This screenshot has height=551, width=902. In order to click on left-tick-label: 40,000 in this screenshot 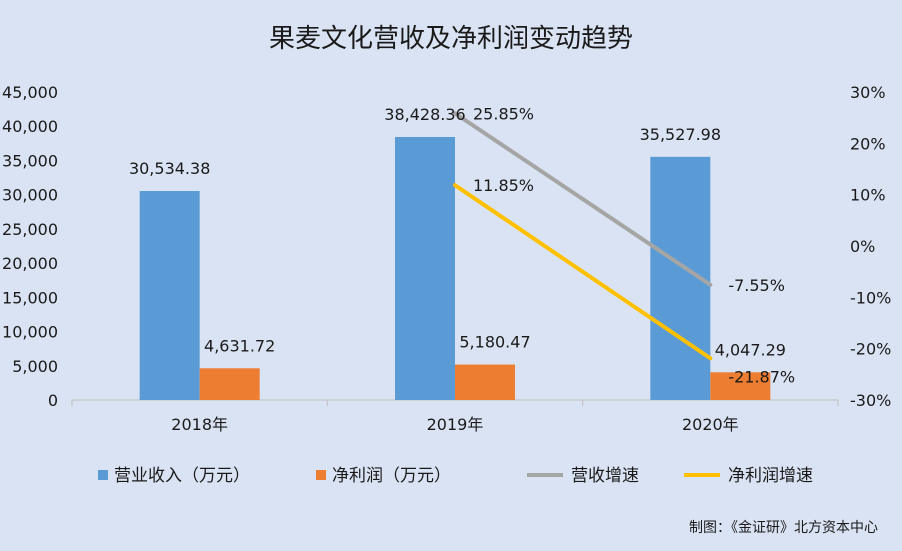, I will do `click(30, 126)`.